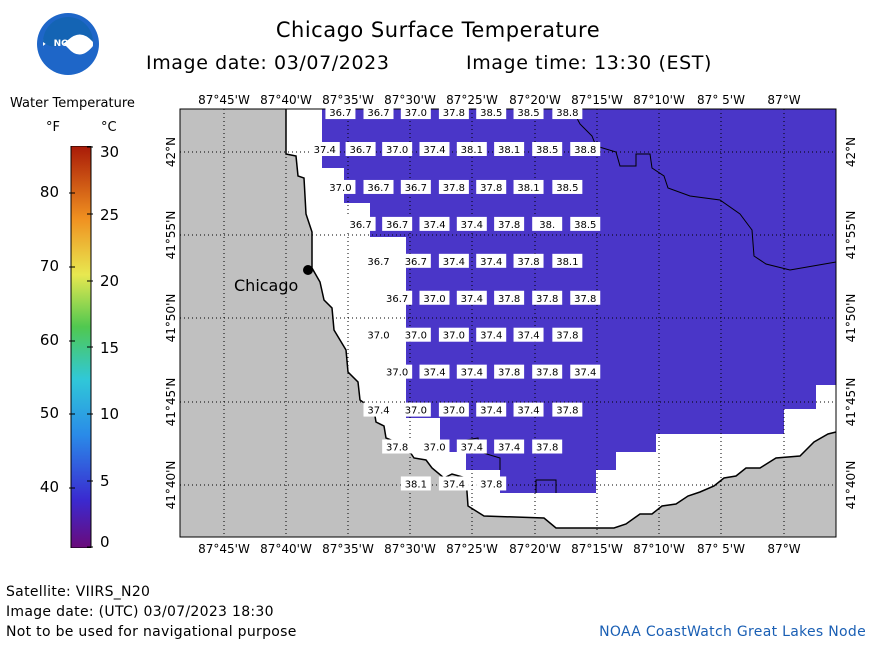 Image resolution: width=876 pixels, height=648 pixels. I want to click on noaa-logo: NOAA, so click(68, 44).